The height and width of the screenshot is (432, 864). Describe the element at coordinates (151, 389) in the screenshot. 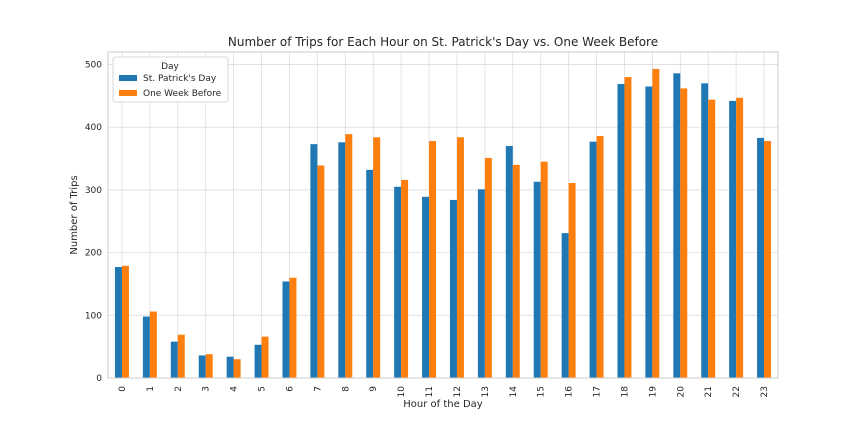

I see `x-tick-label: 1` at that location.